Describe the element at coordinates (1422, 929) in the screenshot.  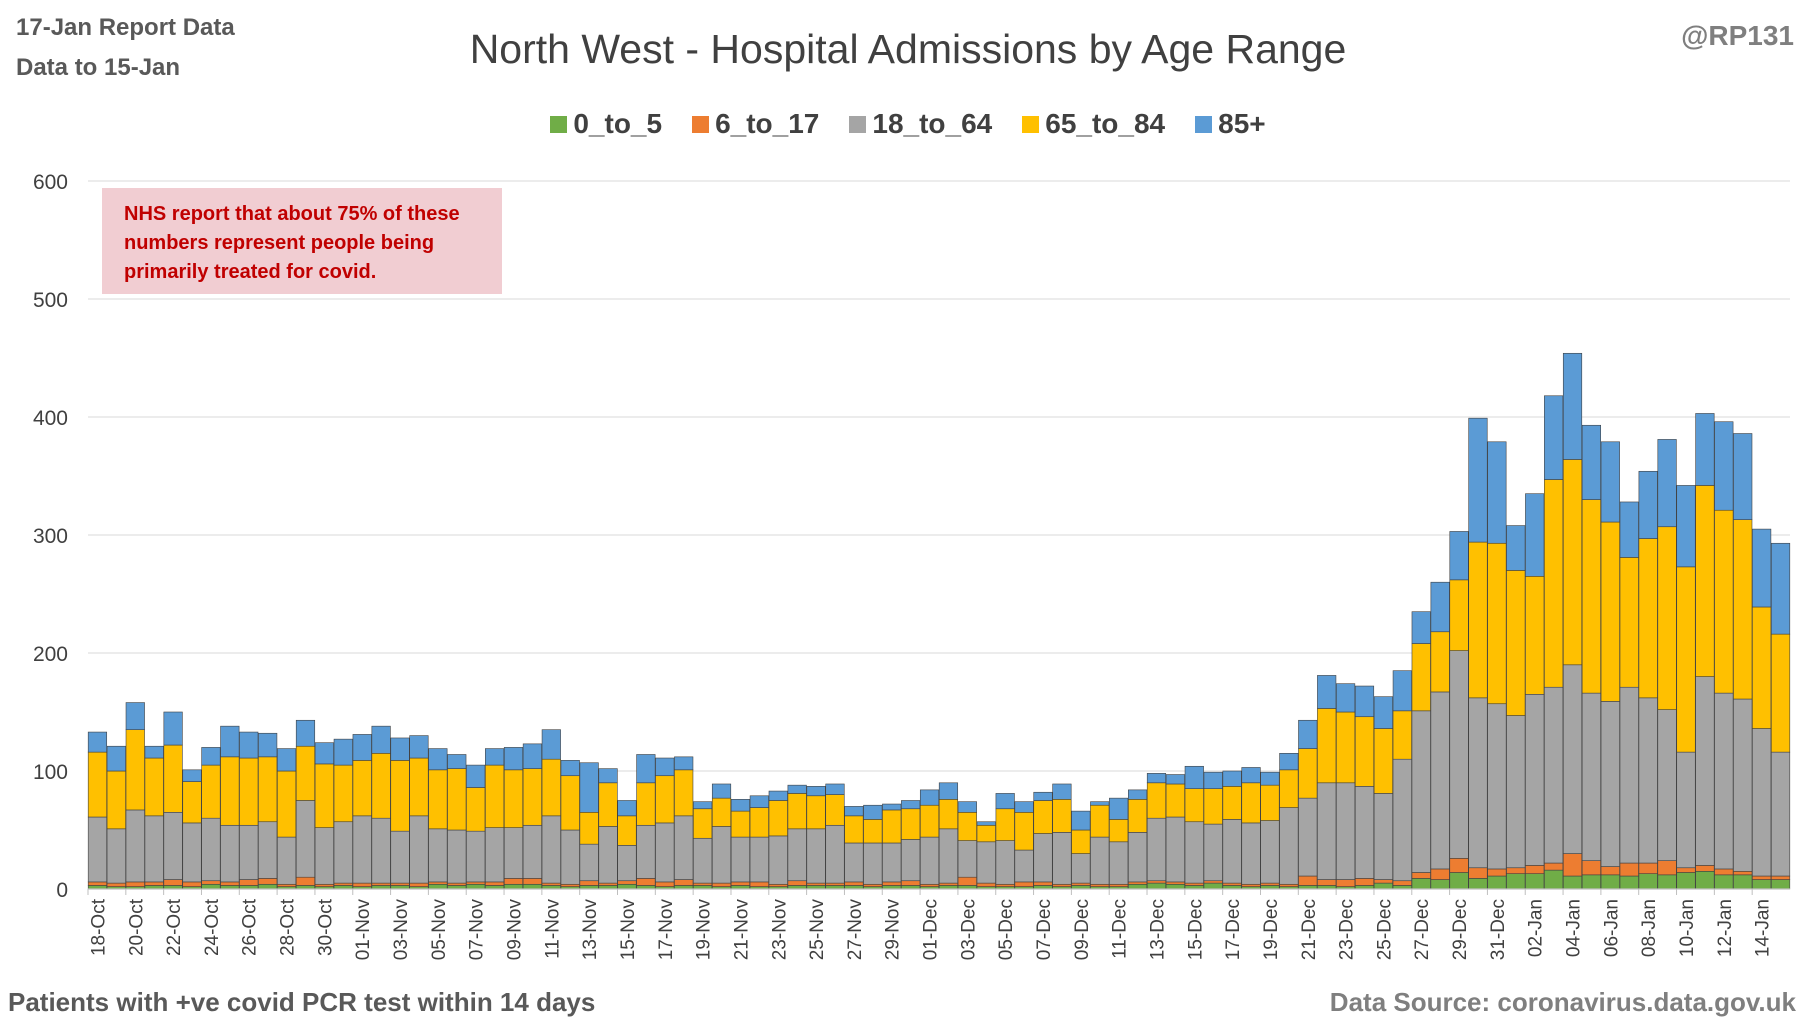
I see `x-tick-label: 27-Dec` at that location.